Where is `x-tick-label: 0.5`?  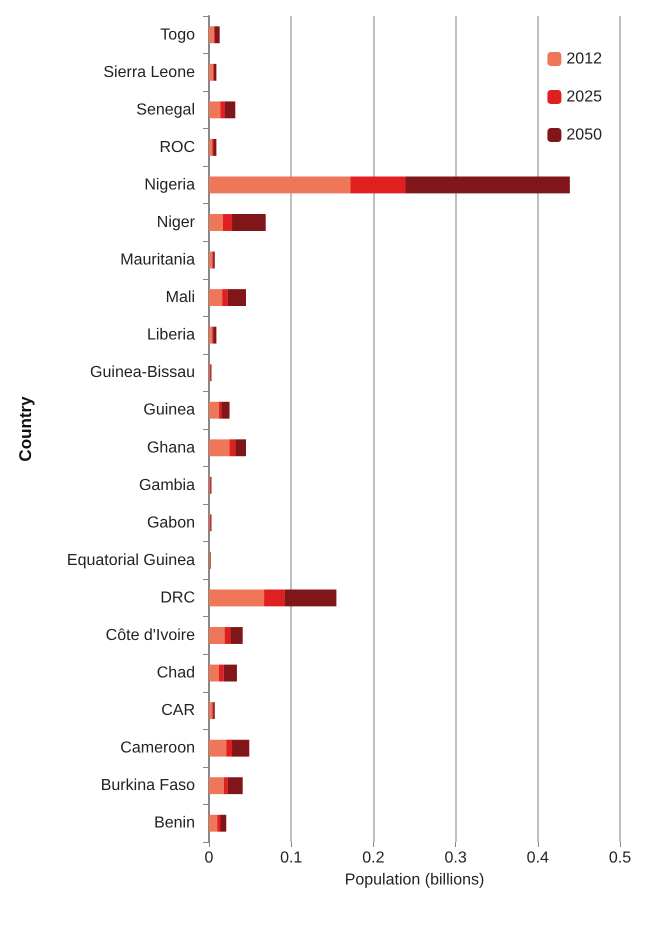
x-tick-label: 0.5 is located at coordinates (620, 858).